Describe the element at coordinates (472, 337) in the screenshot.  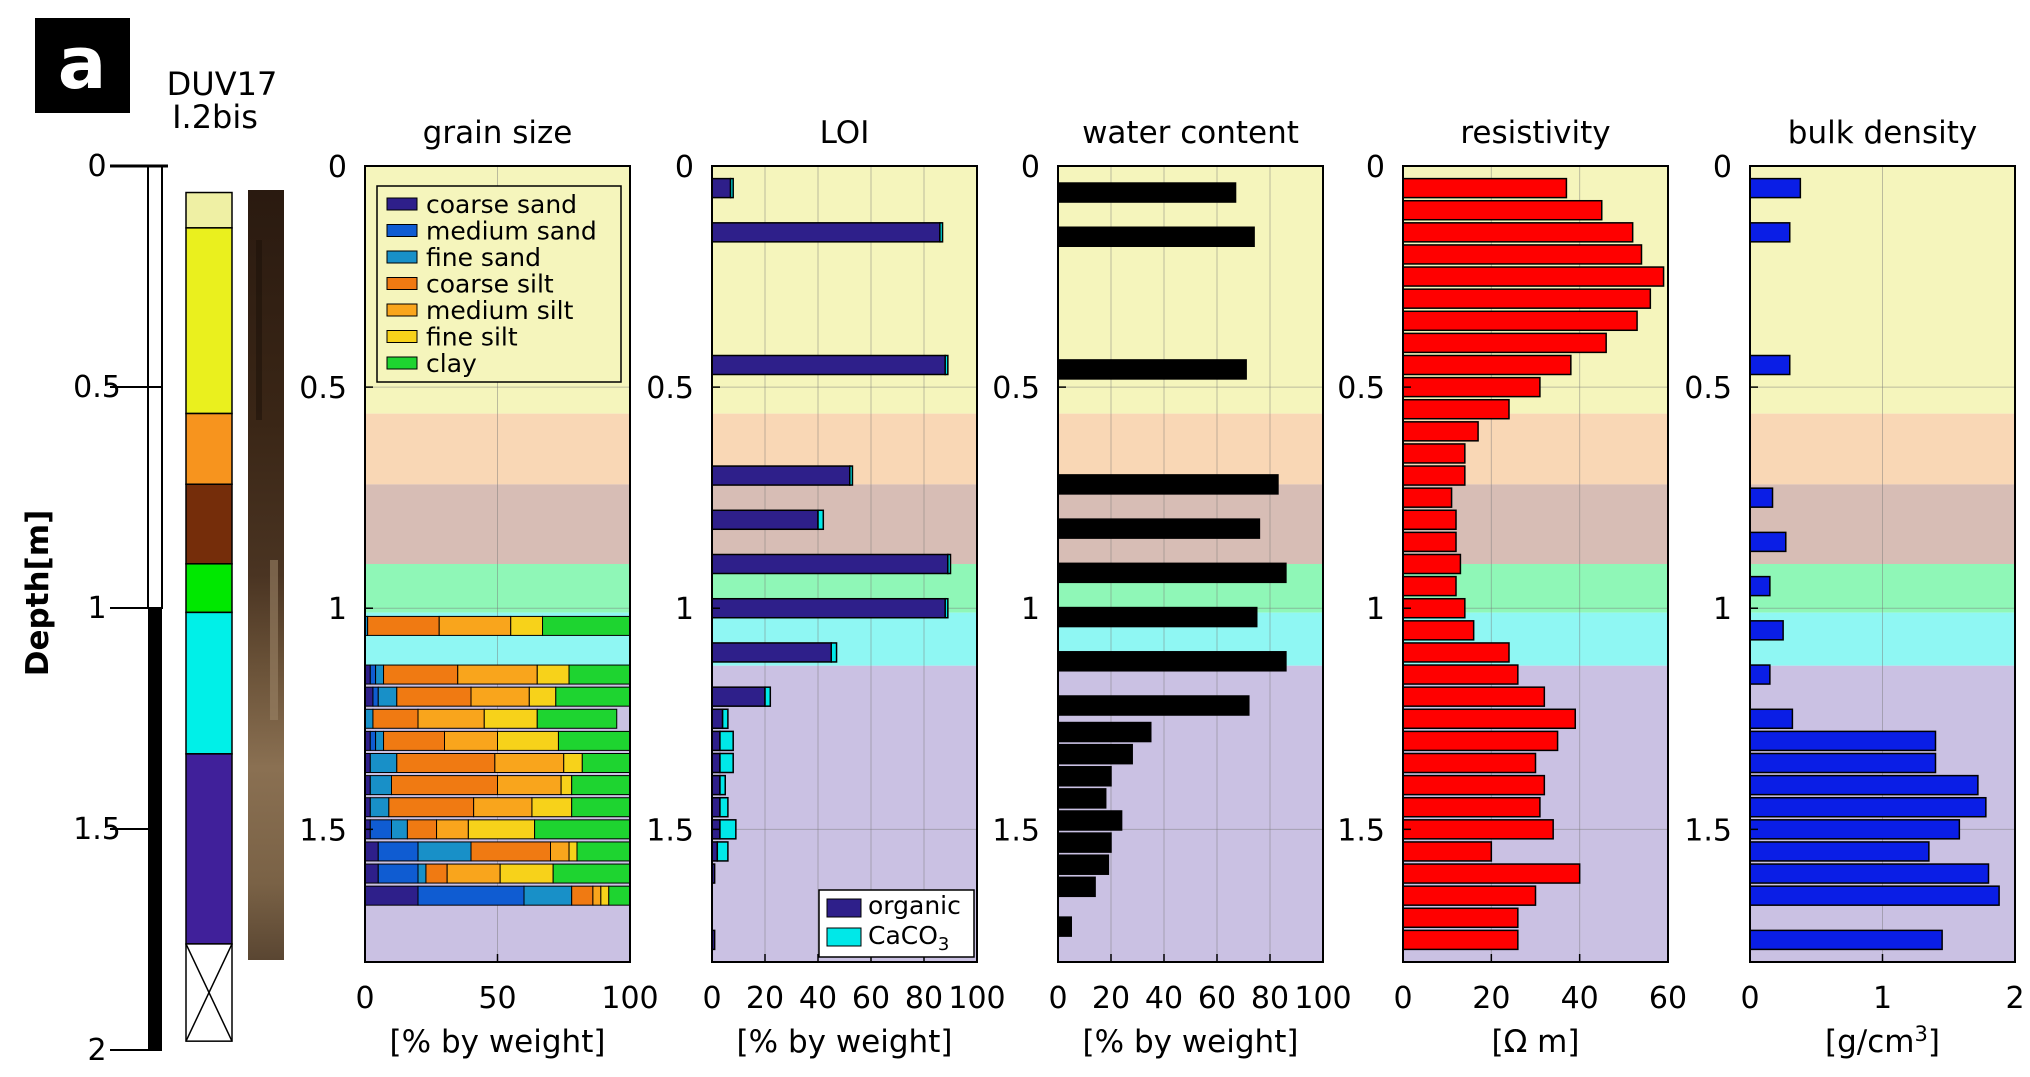
I see `legend-label: fine silt` at that location.